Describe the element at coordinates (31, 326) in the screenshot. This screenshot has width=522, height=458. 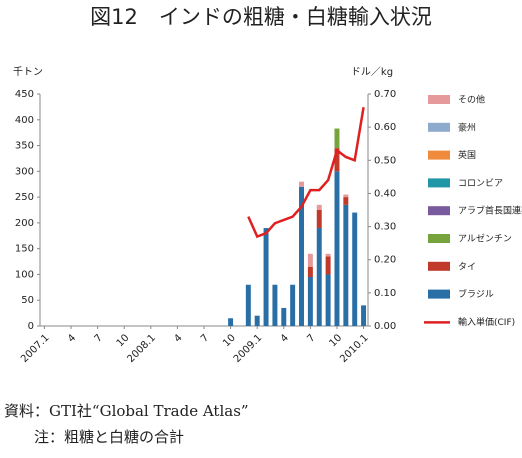
I see `y-tick-label: 0` at that location.